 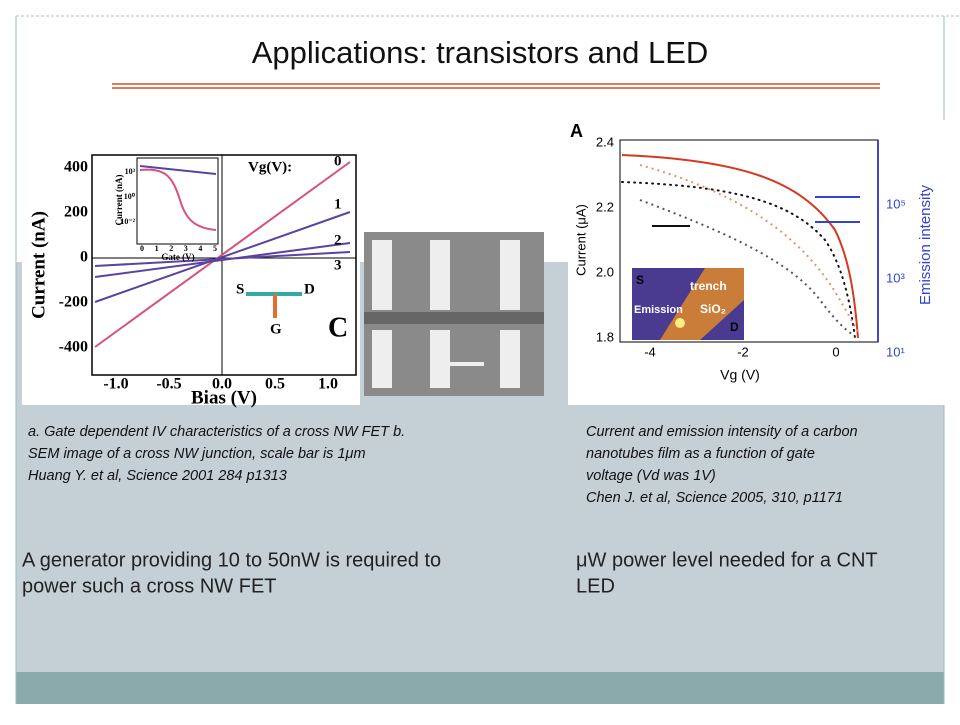 I want to click on x-tick-label: -2, so click(x=743, y=351).